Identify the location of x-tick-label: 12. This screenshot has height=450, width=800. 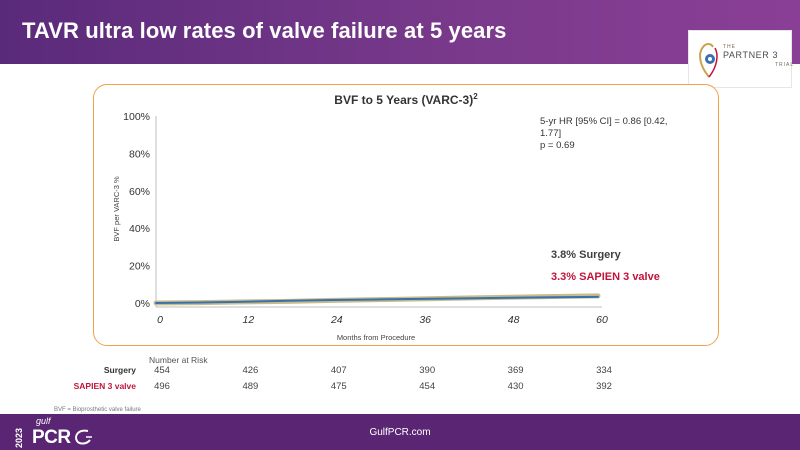
(249, 320).